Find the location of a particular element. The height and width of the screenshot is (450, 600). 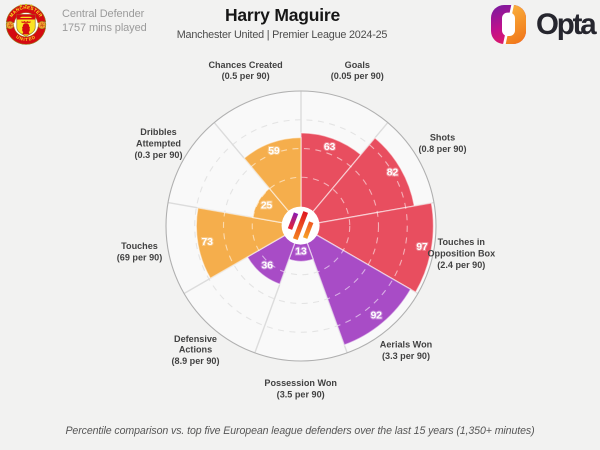

svg-text: (2.4 per 90) is located at coordinates (461, 265).